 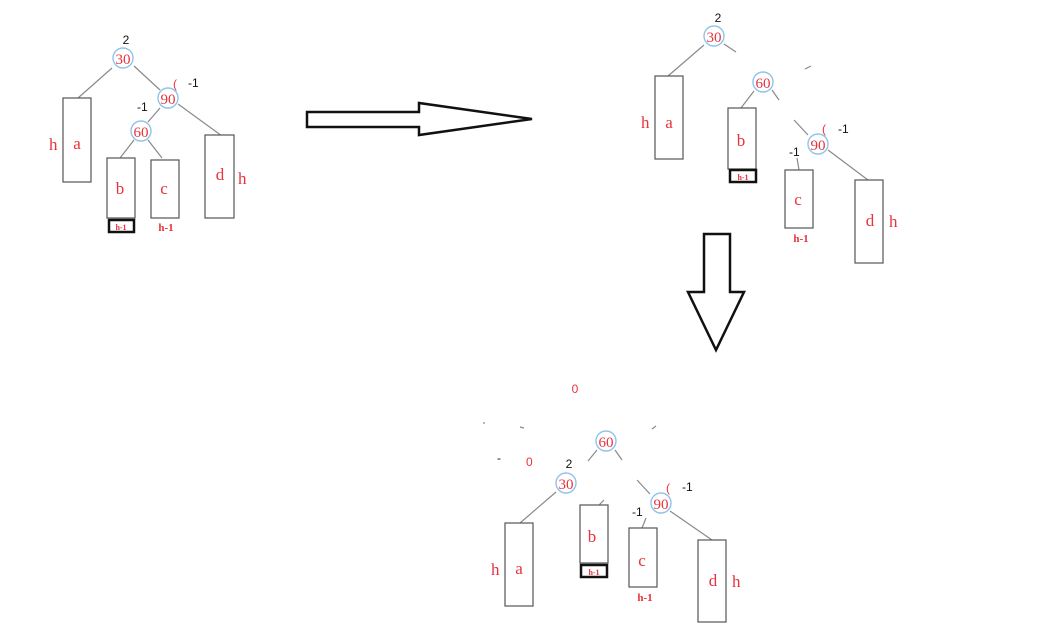 I want to click on subtree3-b-box, so click(x=594, y=534).